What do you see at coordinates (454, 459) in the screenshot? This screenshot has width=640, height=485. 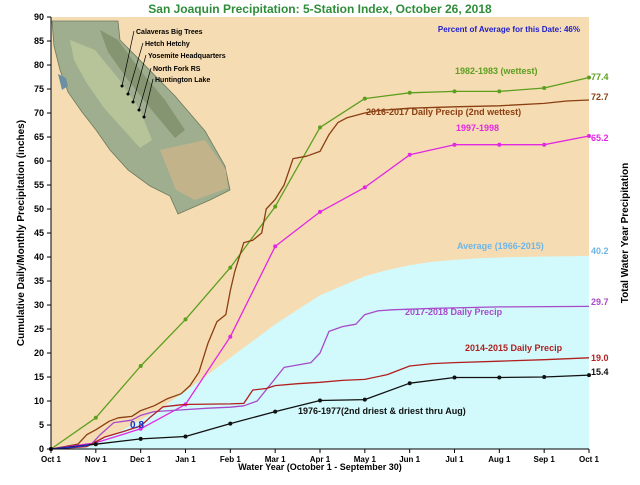 I see `x-tick-label: Jul 1` at bounding box center [454, 459].